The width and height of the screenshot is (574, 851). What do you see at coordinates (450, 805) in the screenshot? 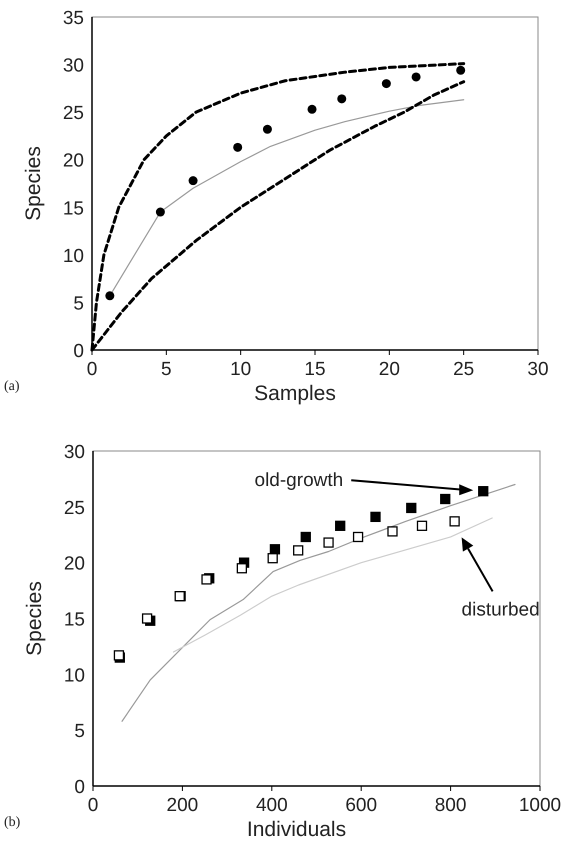
I see `x-tick-label: 800` at bounding box center [450, 805].